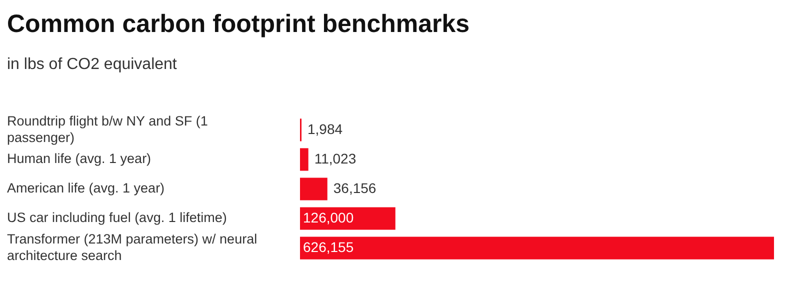 This screenshot has width=790, height=284. What do you see at coordinates (132, 247) in the screenshot?
I see `y-tick-label: Transformer (213M parameters) w/ neural architecture search` at bounding box center [132, 247].